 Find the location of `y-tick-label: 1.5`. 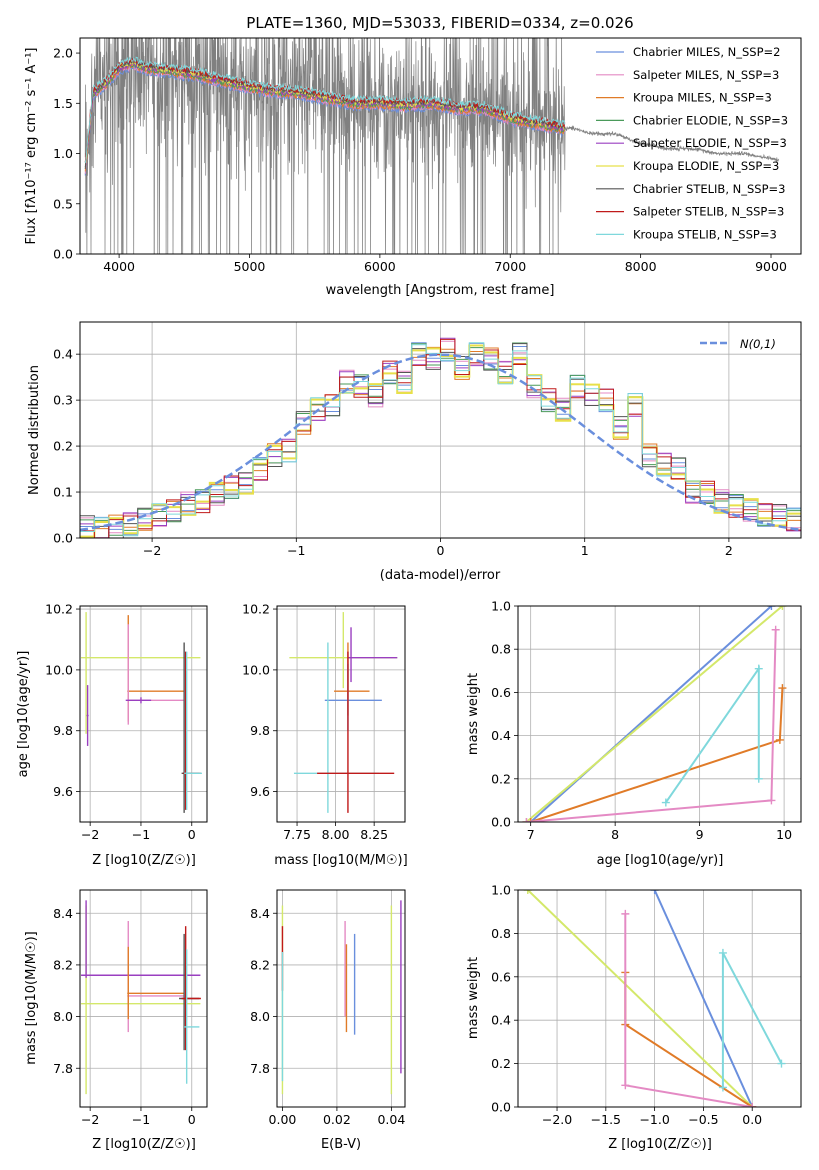

y-tick-label: 1.5 is located at coordinates (63, 103).